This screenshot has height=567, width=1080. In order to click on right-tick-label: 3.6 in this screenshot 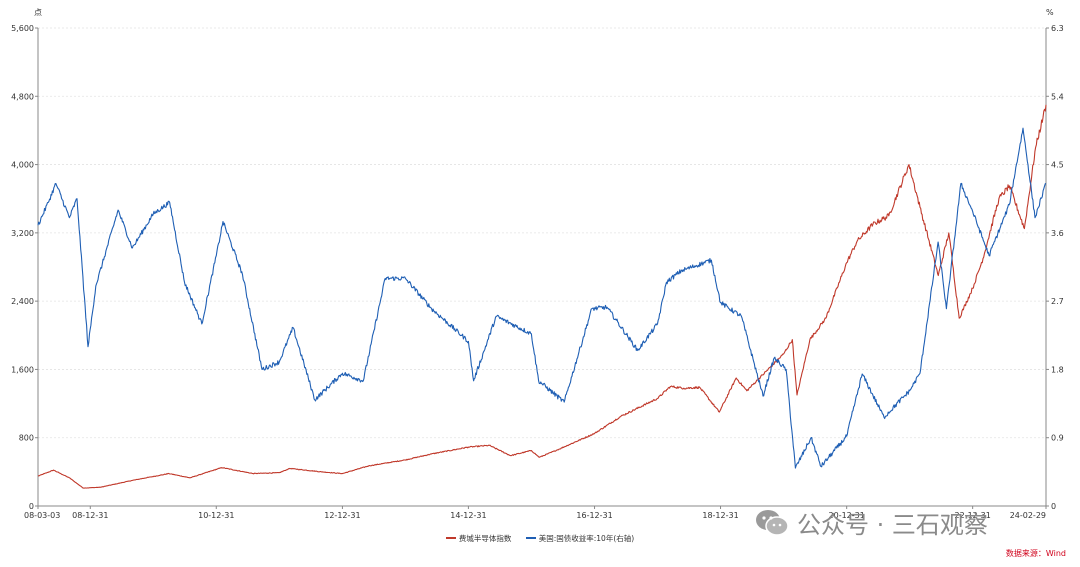, I will do `click(1057, 233)`.